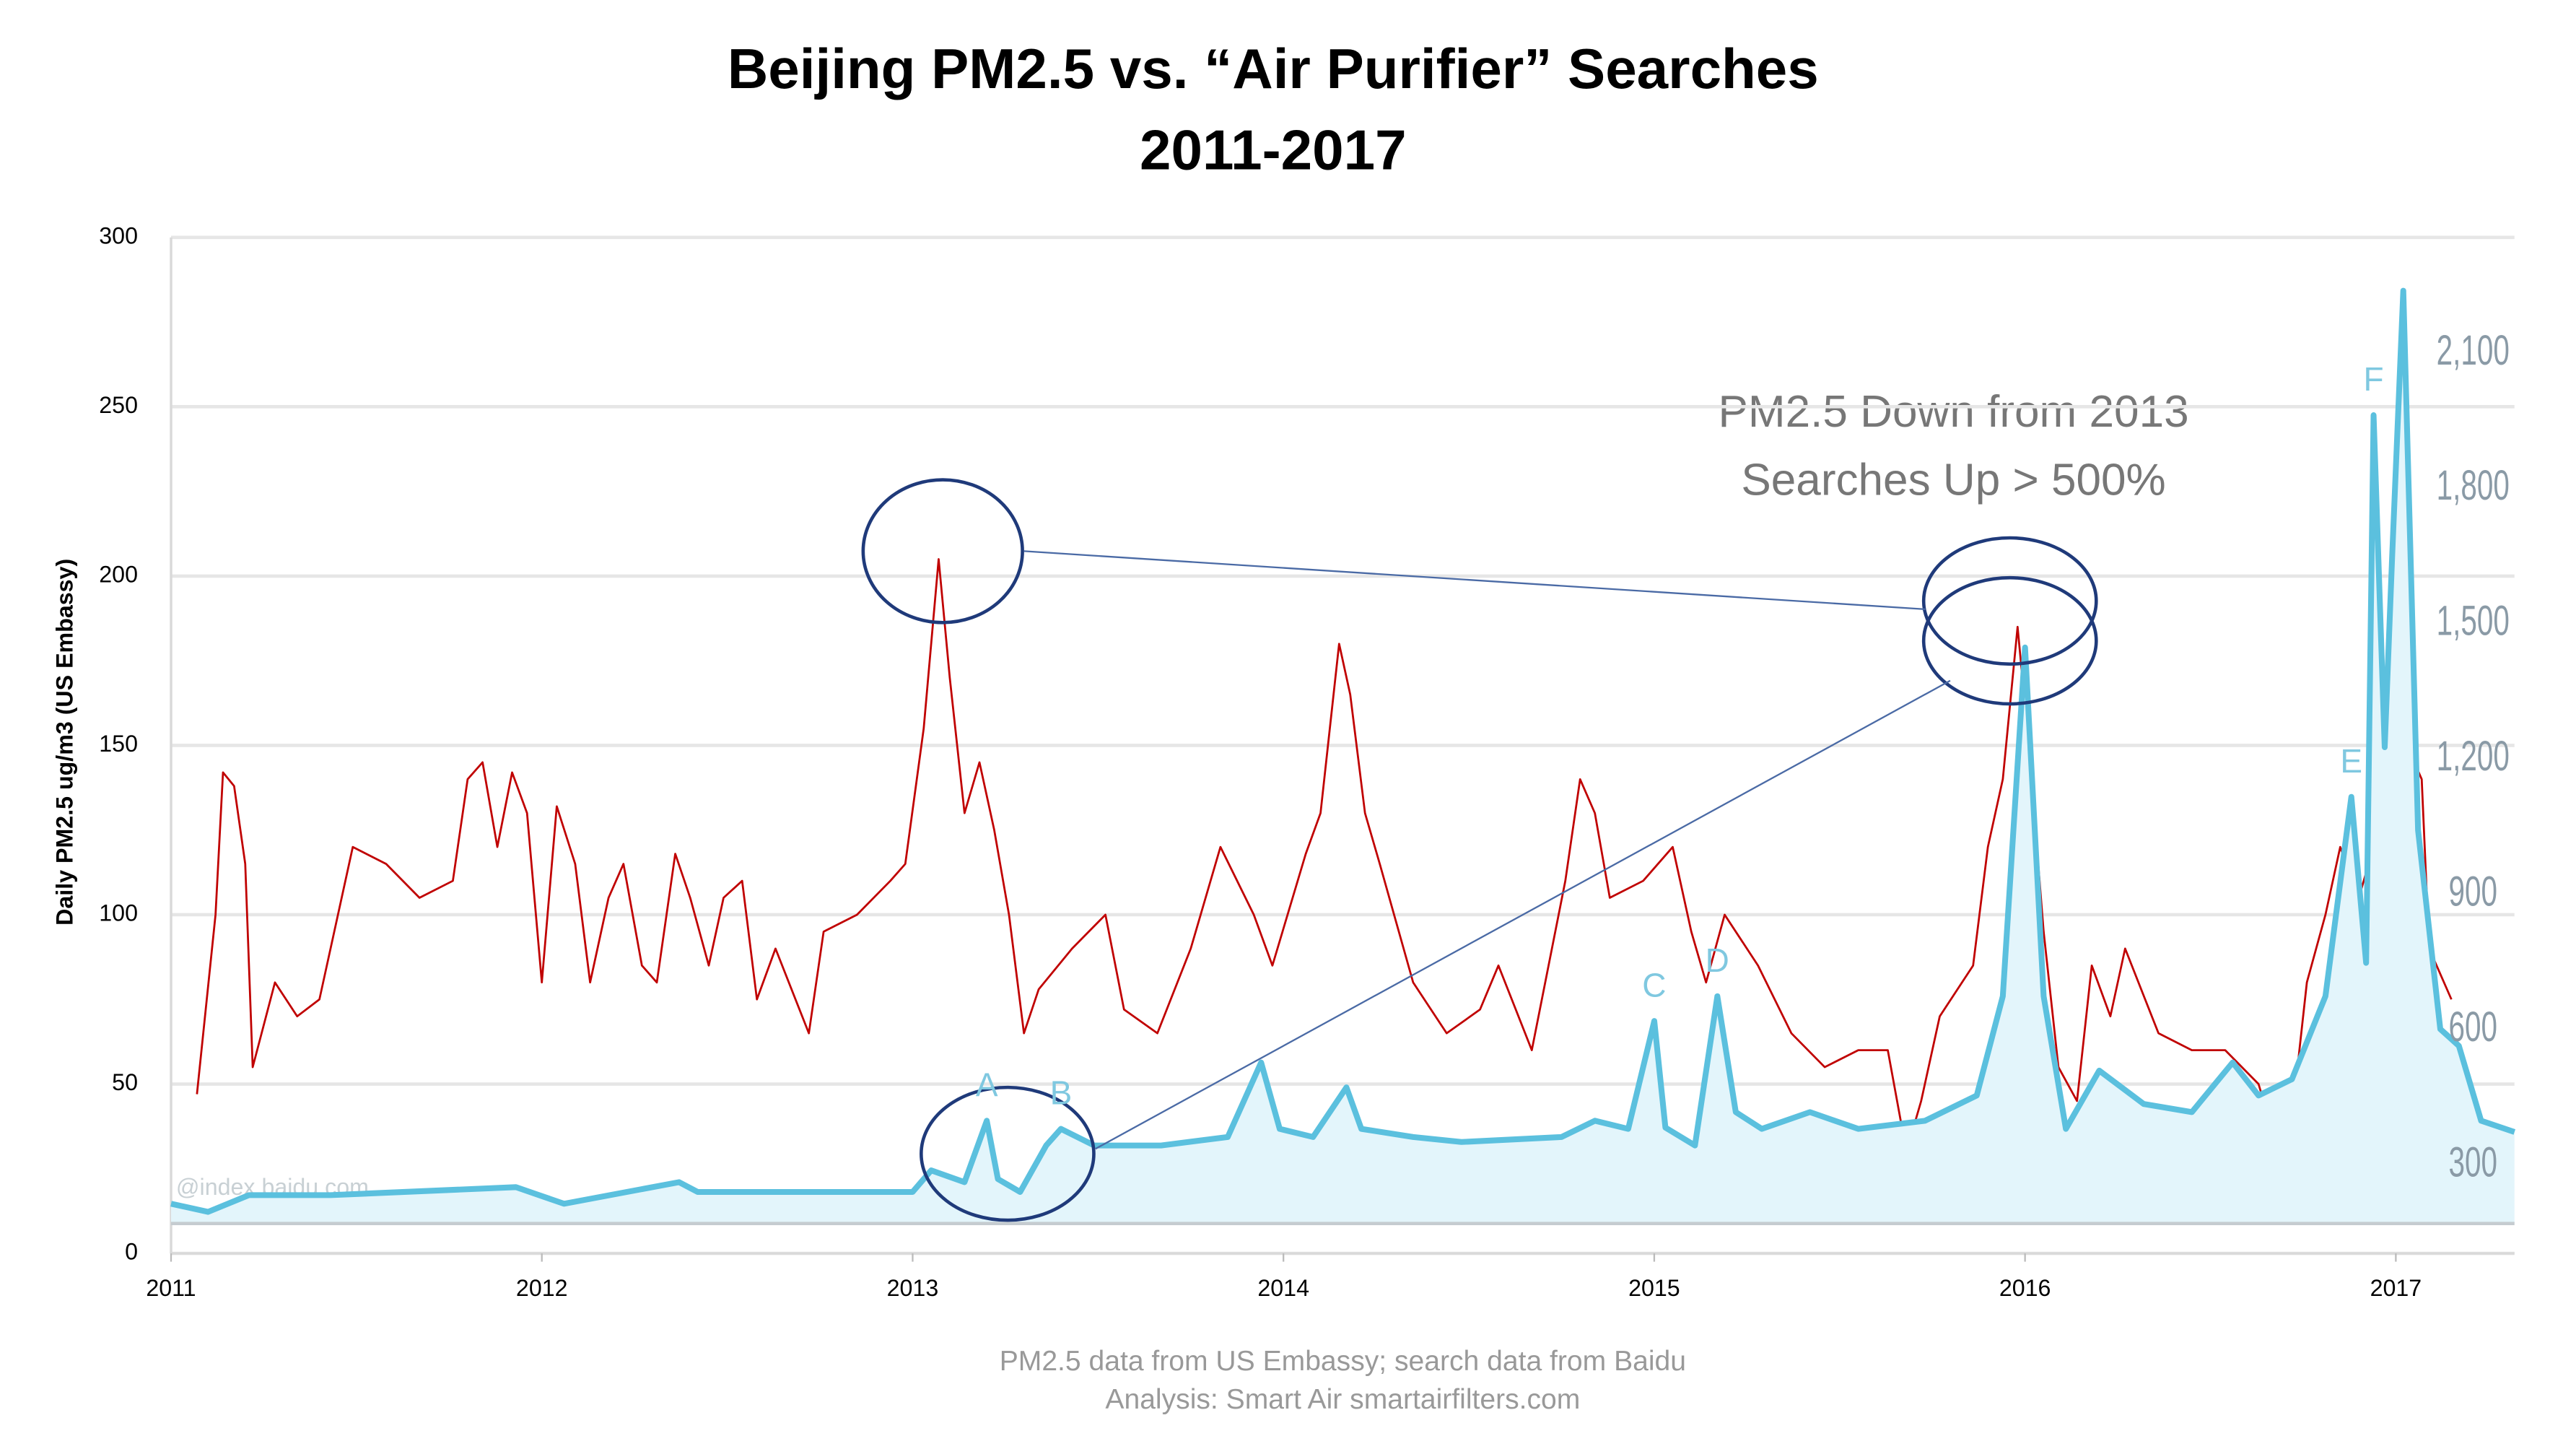 This screenshot has width=2576, height=1436. What do you see at coordinates (1654, 1288) in the screenshot?
I see `x-tick-label: 2015` at bounding box center [1654, 1288].